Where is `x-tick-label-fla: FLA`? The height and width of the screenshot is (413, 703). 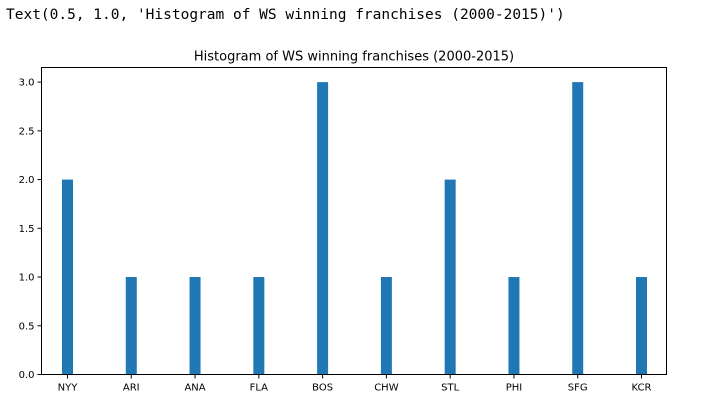 x-tick-label-fla: FLA is located at coordinates (259, 388).